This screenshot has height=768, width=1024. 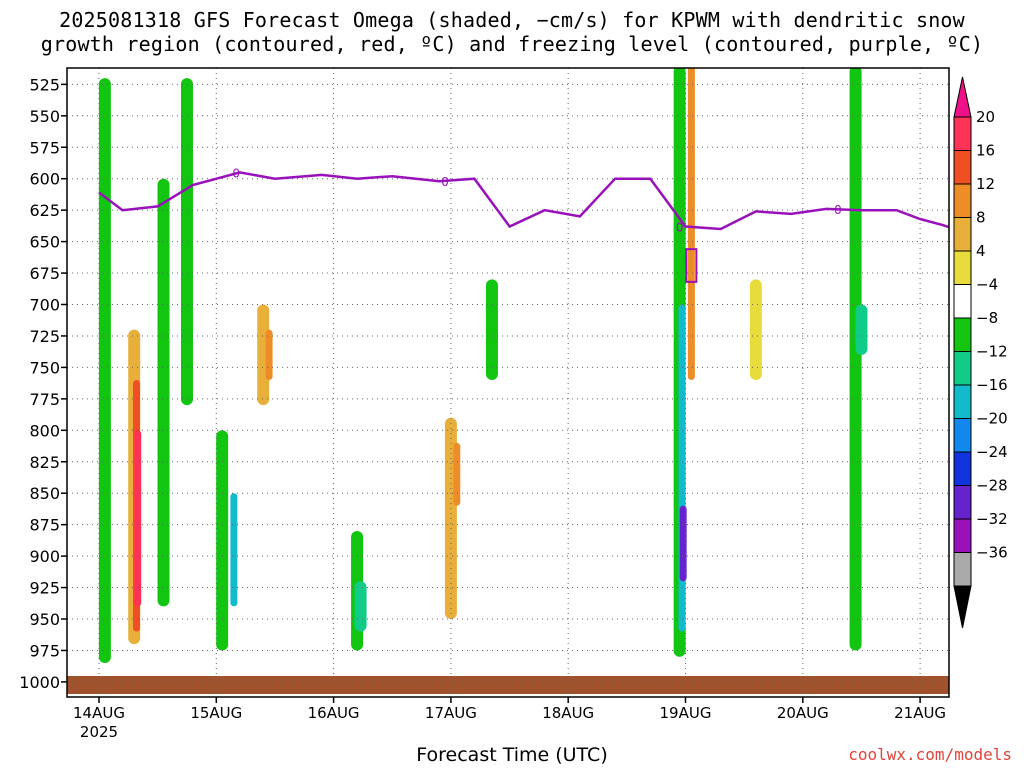 What do you see at coordinates (44, 399) in the screenshot?
I see `y-tick-label: 775` at bounding box center [44, 399].